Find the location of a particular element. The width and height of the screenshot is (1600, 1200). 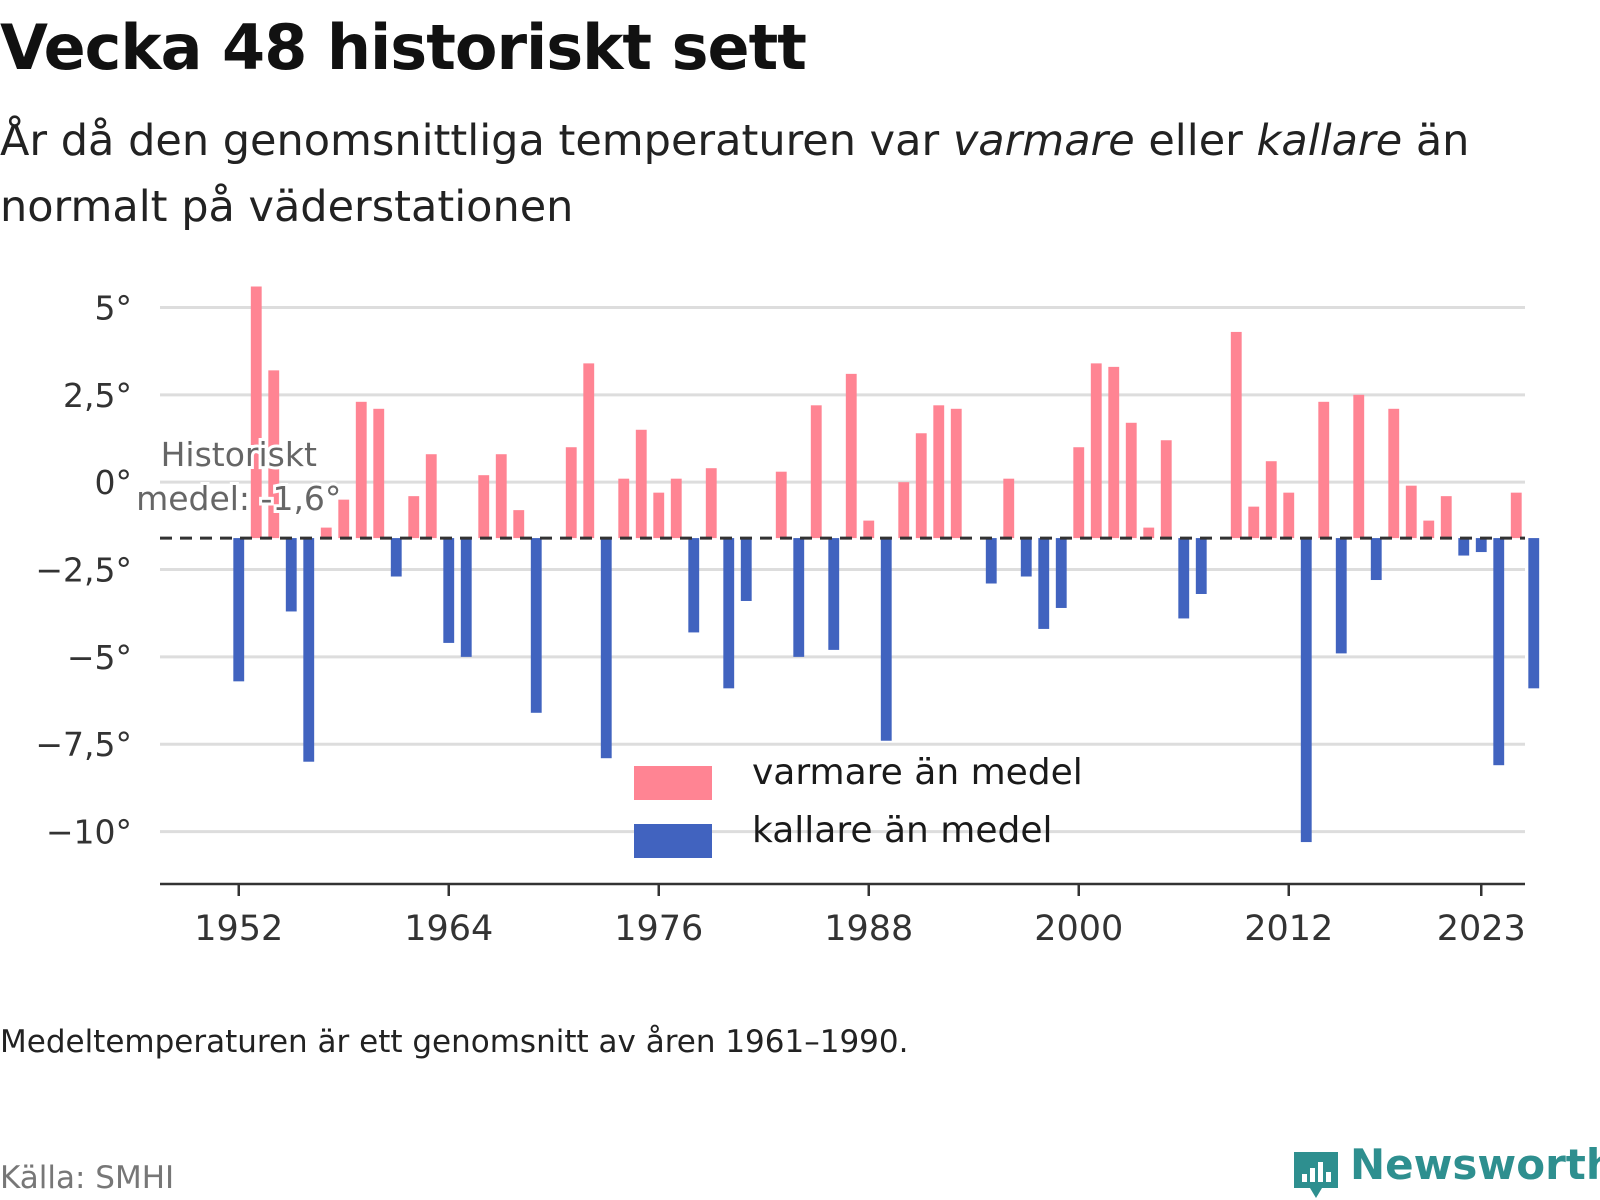

historical-mean-label-line: medel: -1,6° is located at coordinates (238, 498).